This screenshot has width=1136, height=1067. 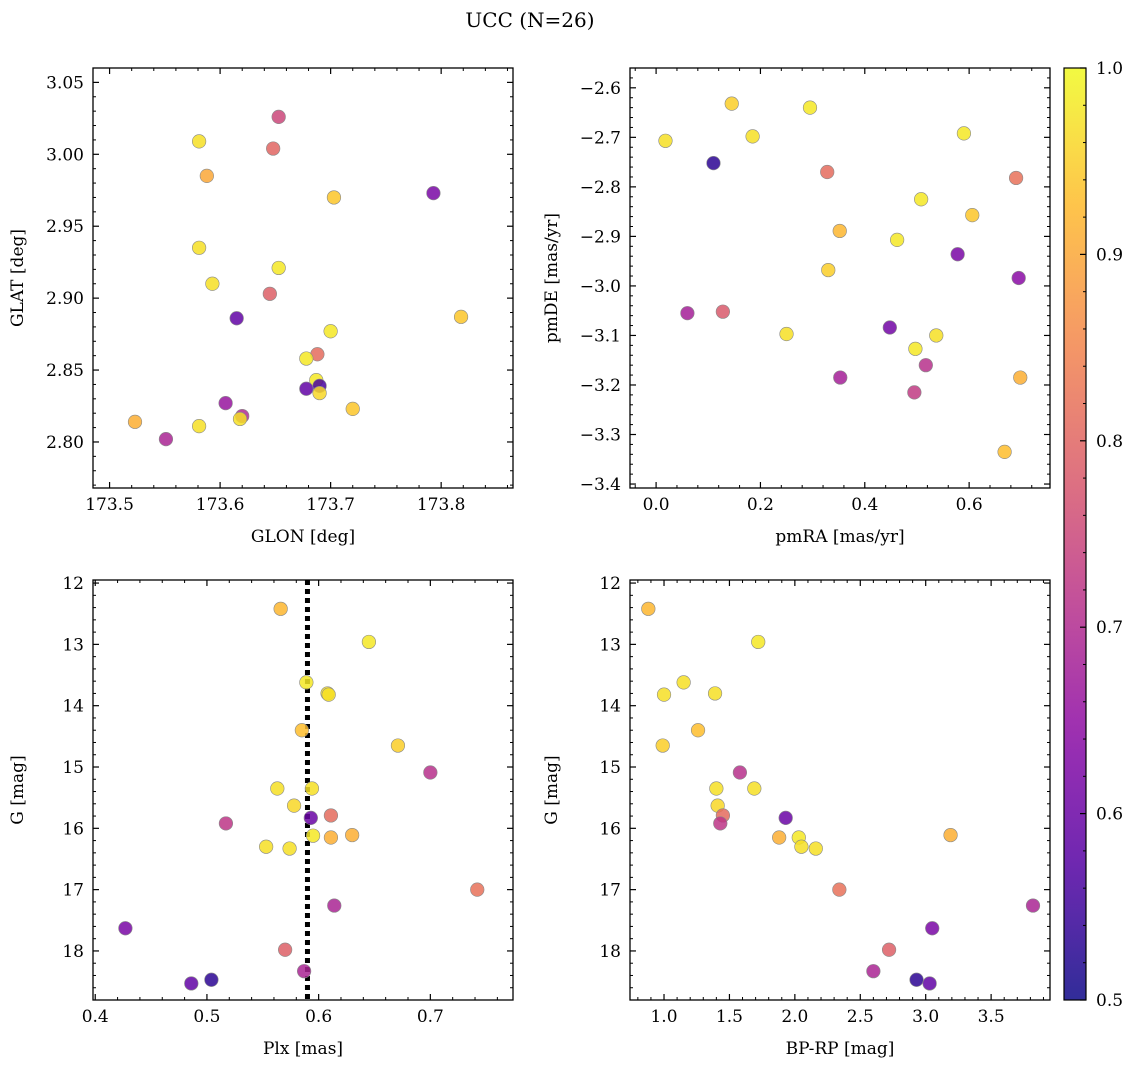 I want to click on colorbar-tick-label: 0.7, so click(x=1109, y=628).